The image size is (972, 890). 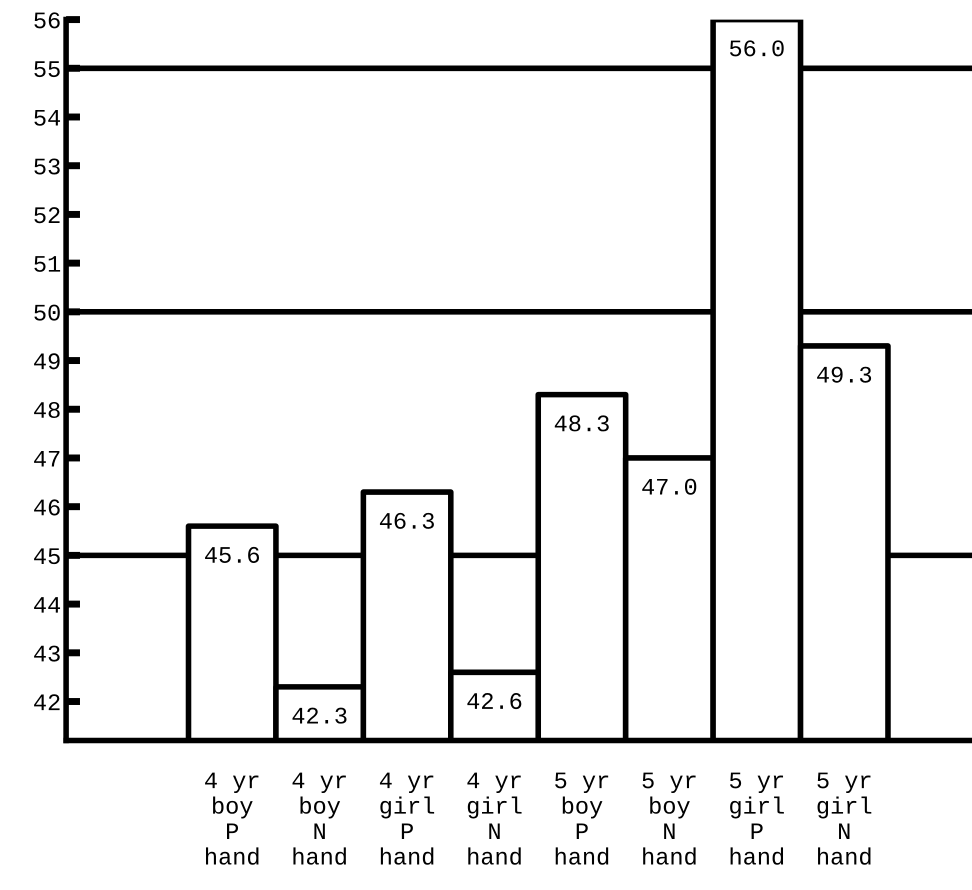 What do you see at coordinates (844, 374) in the screenshot?
I see `data-label: 49.3` at bounding box center [844, 374].